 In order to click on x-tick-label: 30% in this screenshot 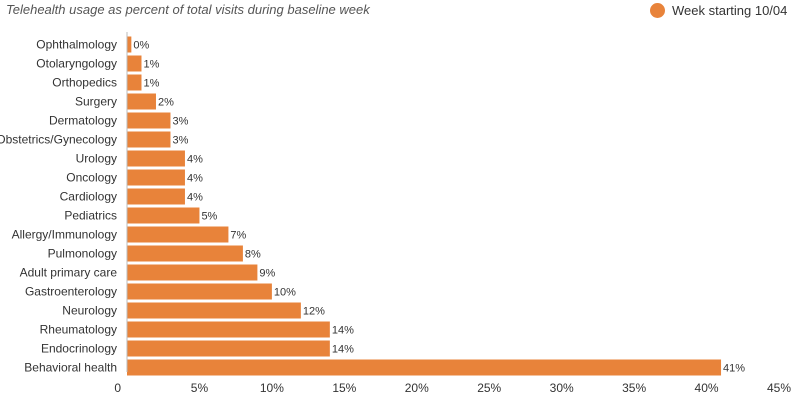, I will do `click(562, 388)`.